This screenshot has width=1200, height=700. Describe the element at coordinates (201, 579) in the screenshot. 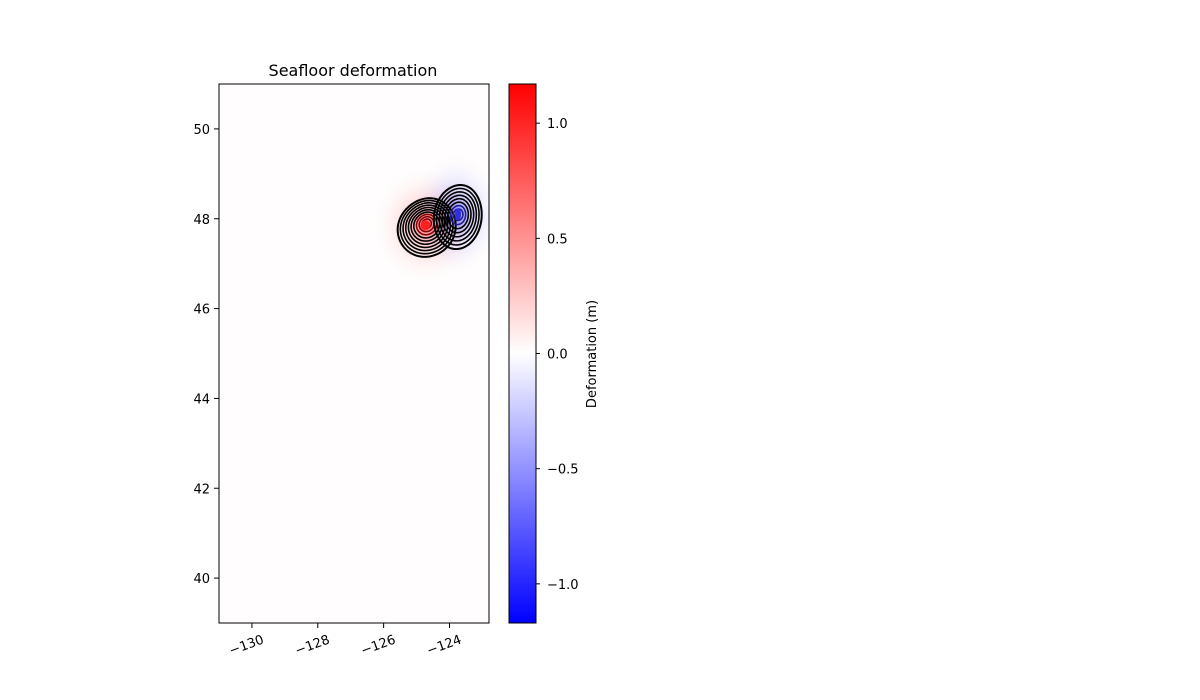

I see `y-tick-label: 40` at that location.